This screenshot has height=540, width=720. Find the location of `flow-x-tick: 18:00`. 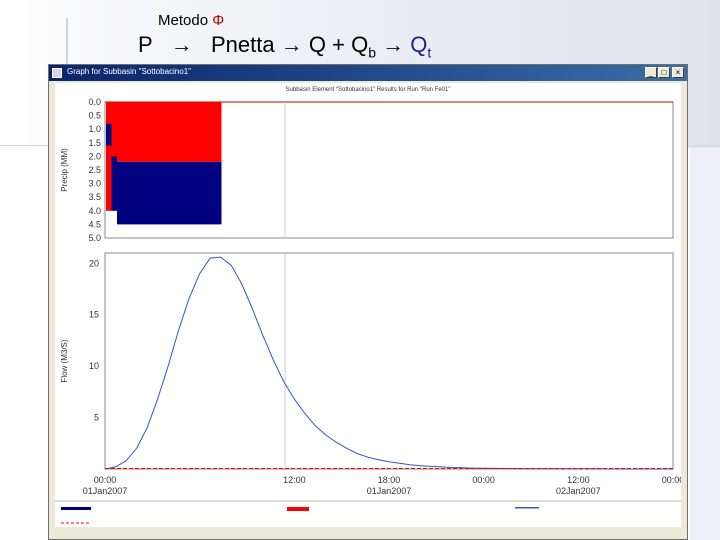

flow-x-tick: 18:00 is located at coordinates (389, 480).